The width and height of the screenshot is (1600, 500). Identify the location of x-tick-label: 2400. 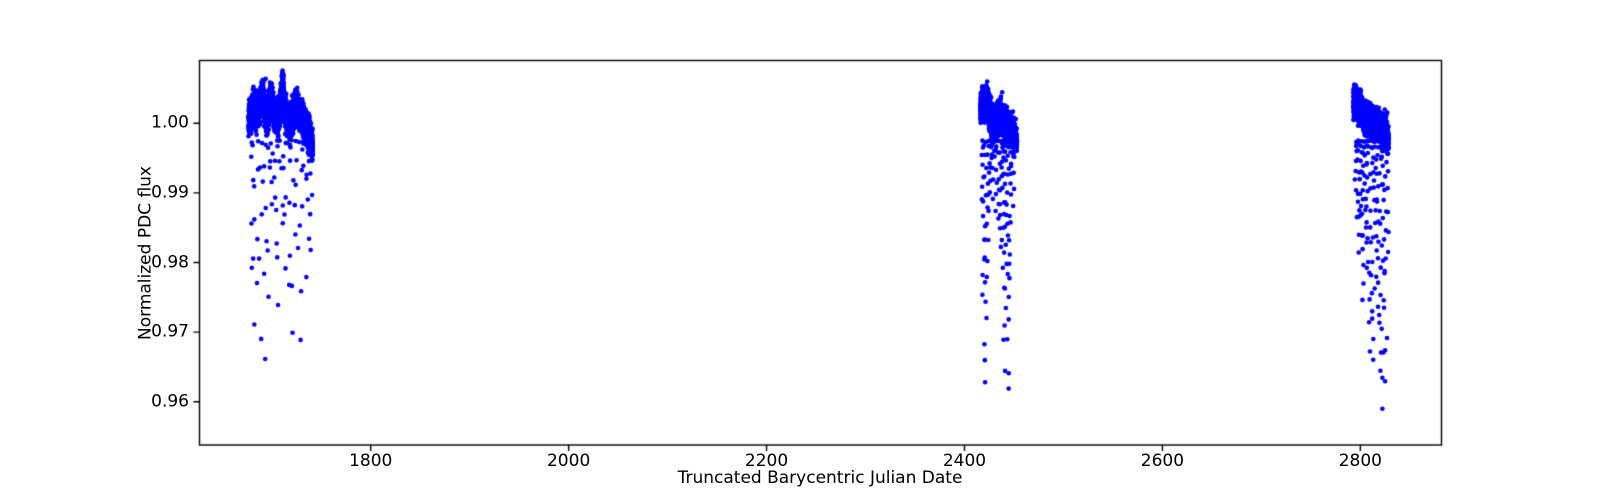
(964, 461).